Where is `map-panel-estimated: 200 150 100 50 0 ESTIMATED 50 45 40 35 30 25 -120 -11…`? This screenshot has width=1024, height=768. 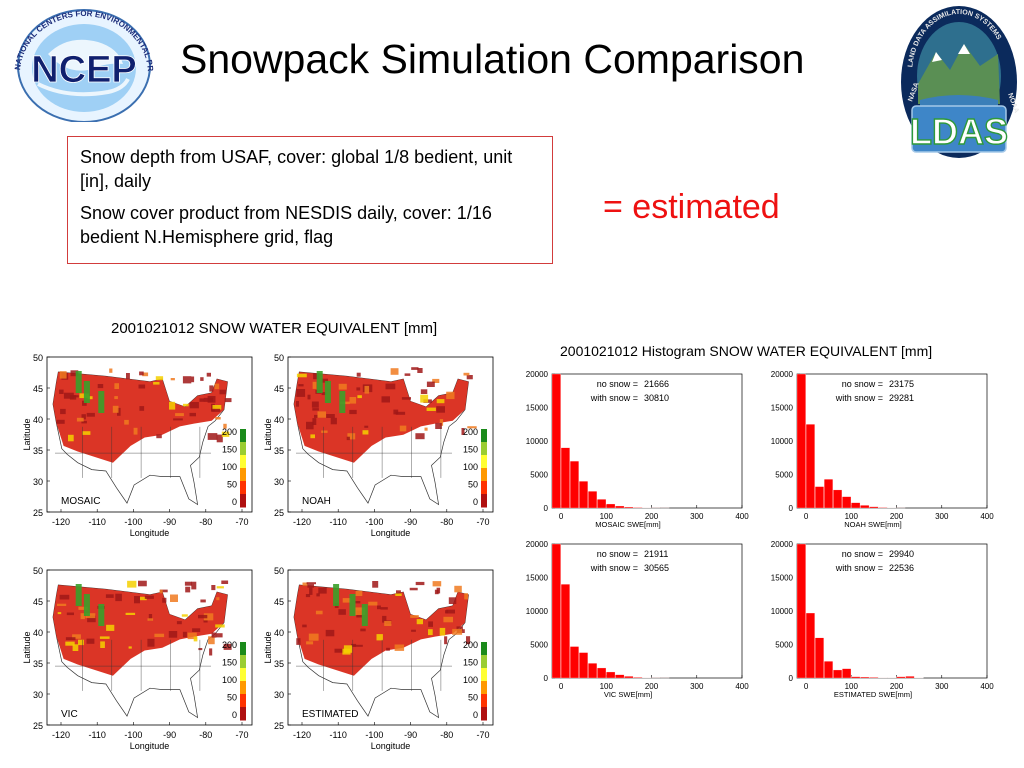 map-panel-estimated: 200 150 100 50 0 ESTIMATED 50 45 40 35 30 25 -120 -11… is located at coordinates (378, 658).